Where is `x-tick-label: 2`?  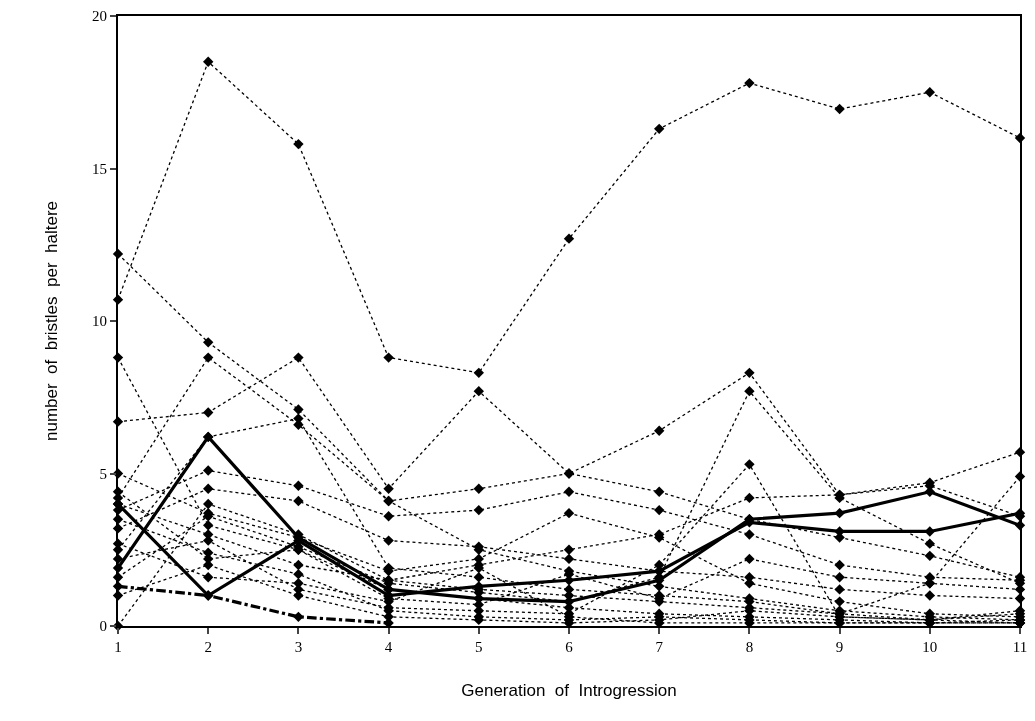 x-tick-label: 2 is located at coordinates (208, 647).